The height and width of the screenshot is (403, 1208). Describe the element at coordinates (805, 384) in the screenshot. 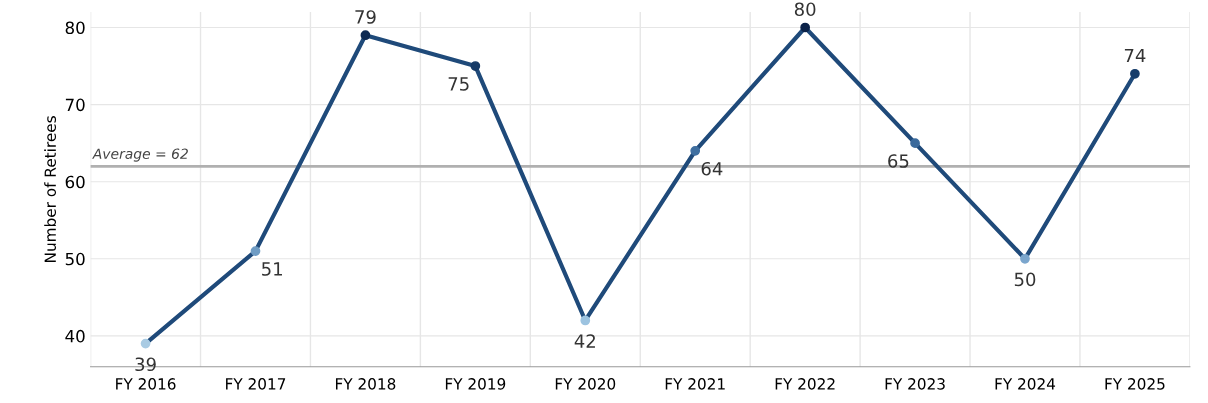

I see `x-tick-label: FY 2022` at that location.